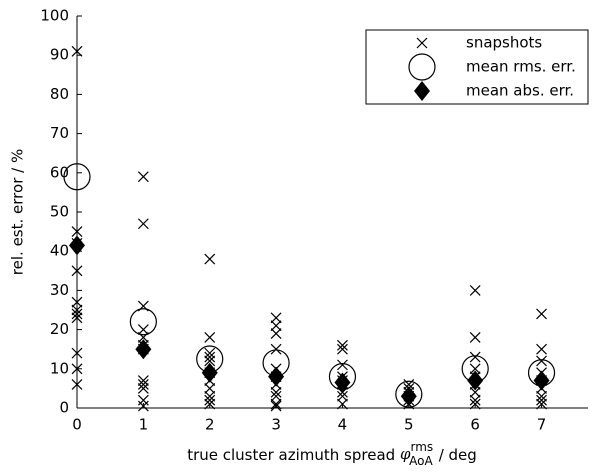  I want to click on y-tick-label: 80, so click(59, 94).